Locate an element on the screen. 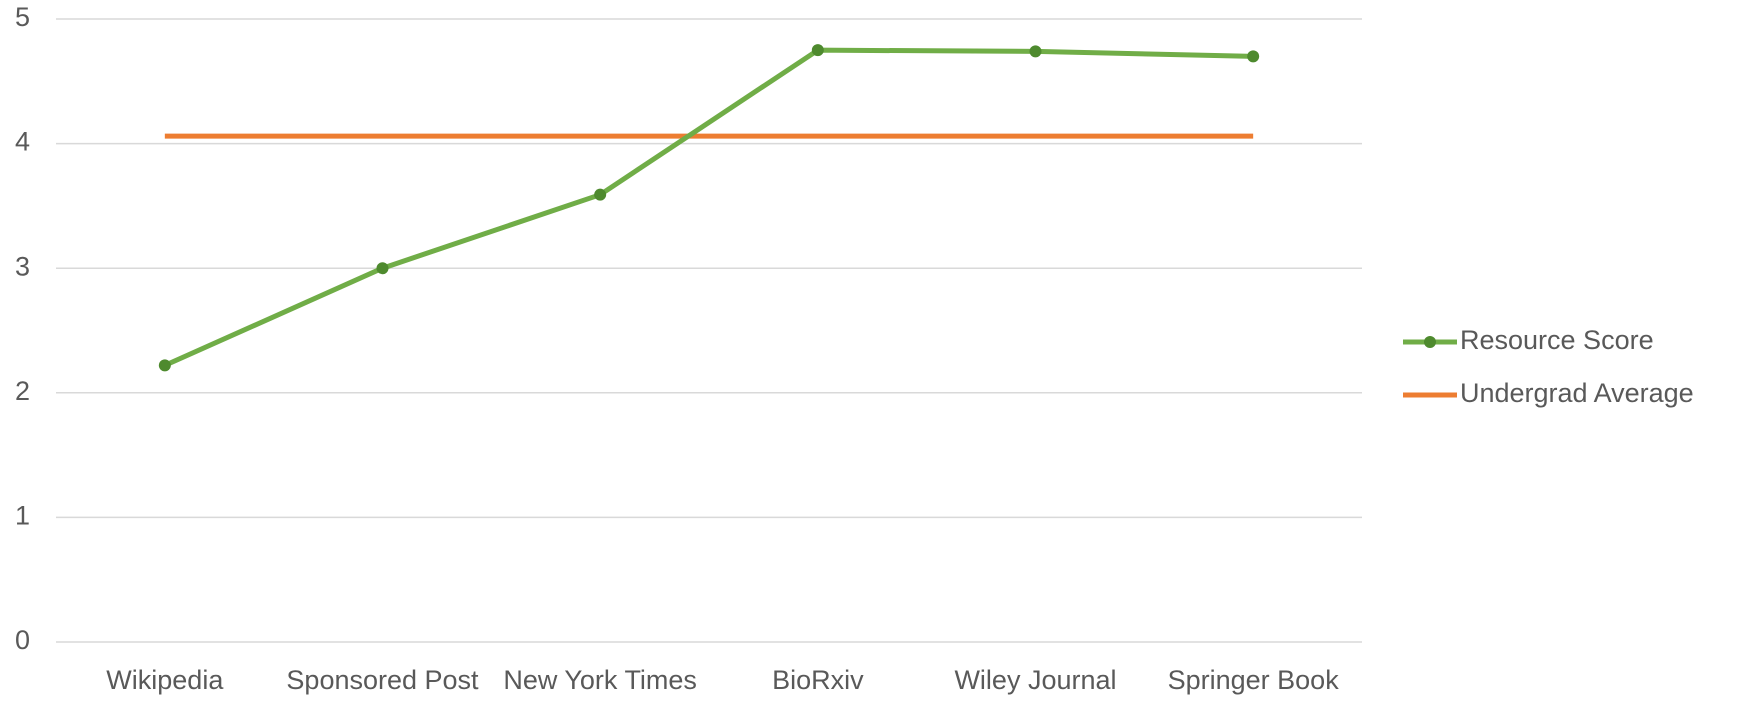 The image size is (1752, 728). y-tick-label: 0 is located at coordinates (22, 640).